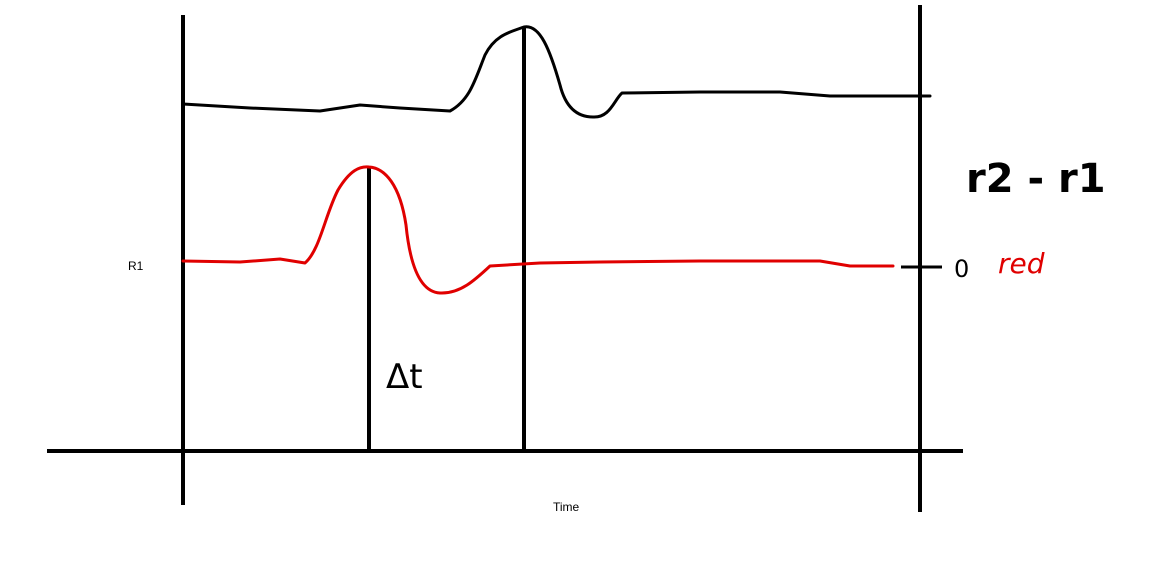  I want to click on r1-axis-label: R1, so click(136, 266).